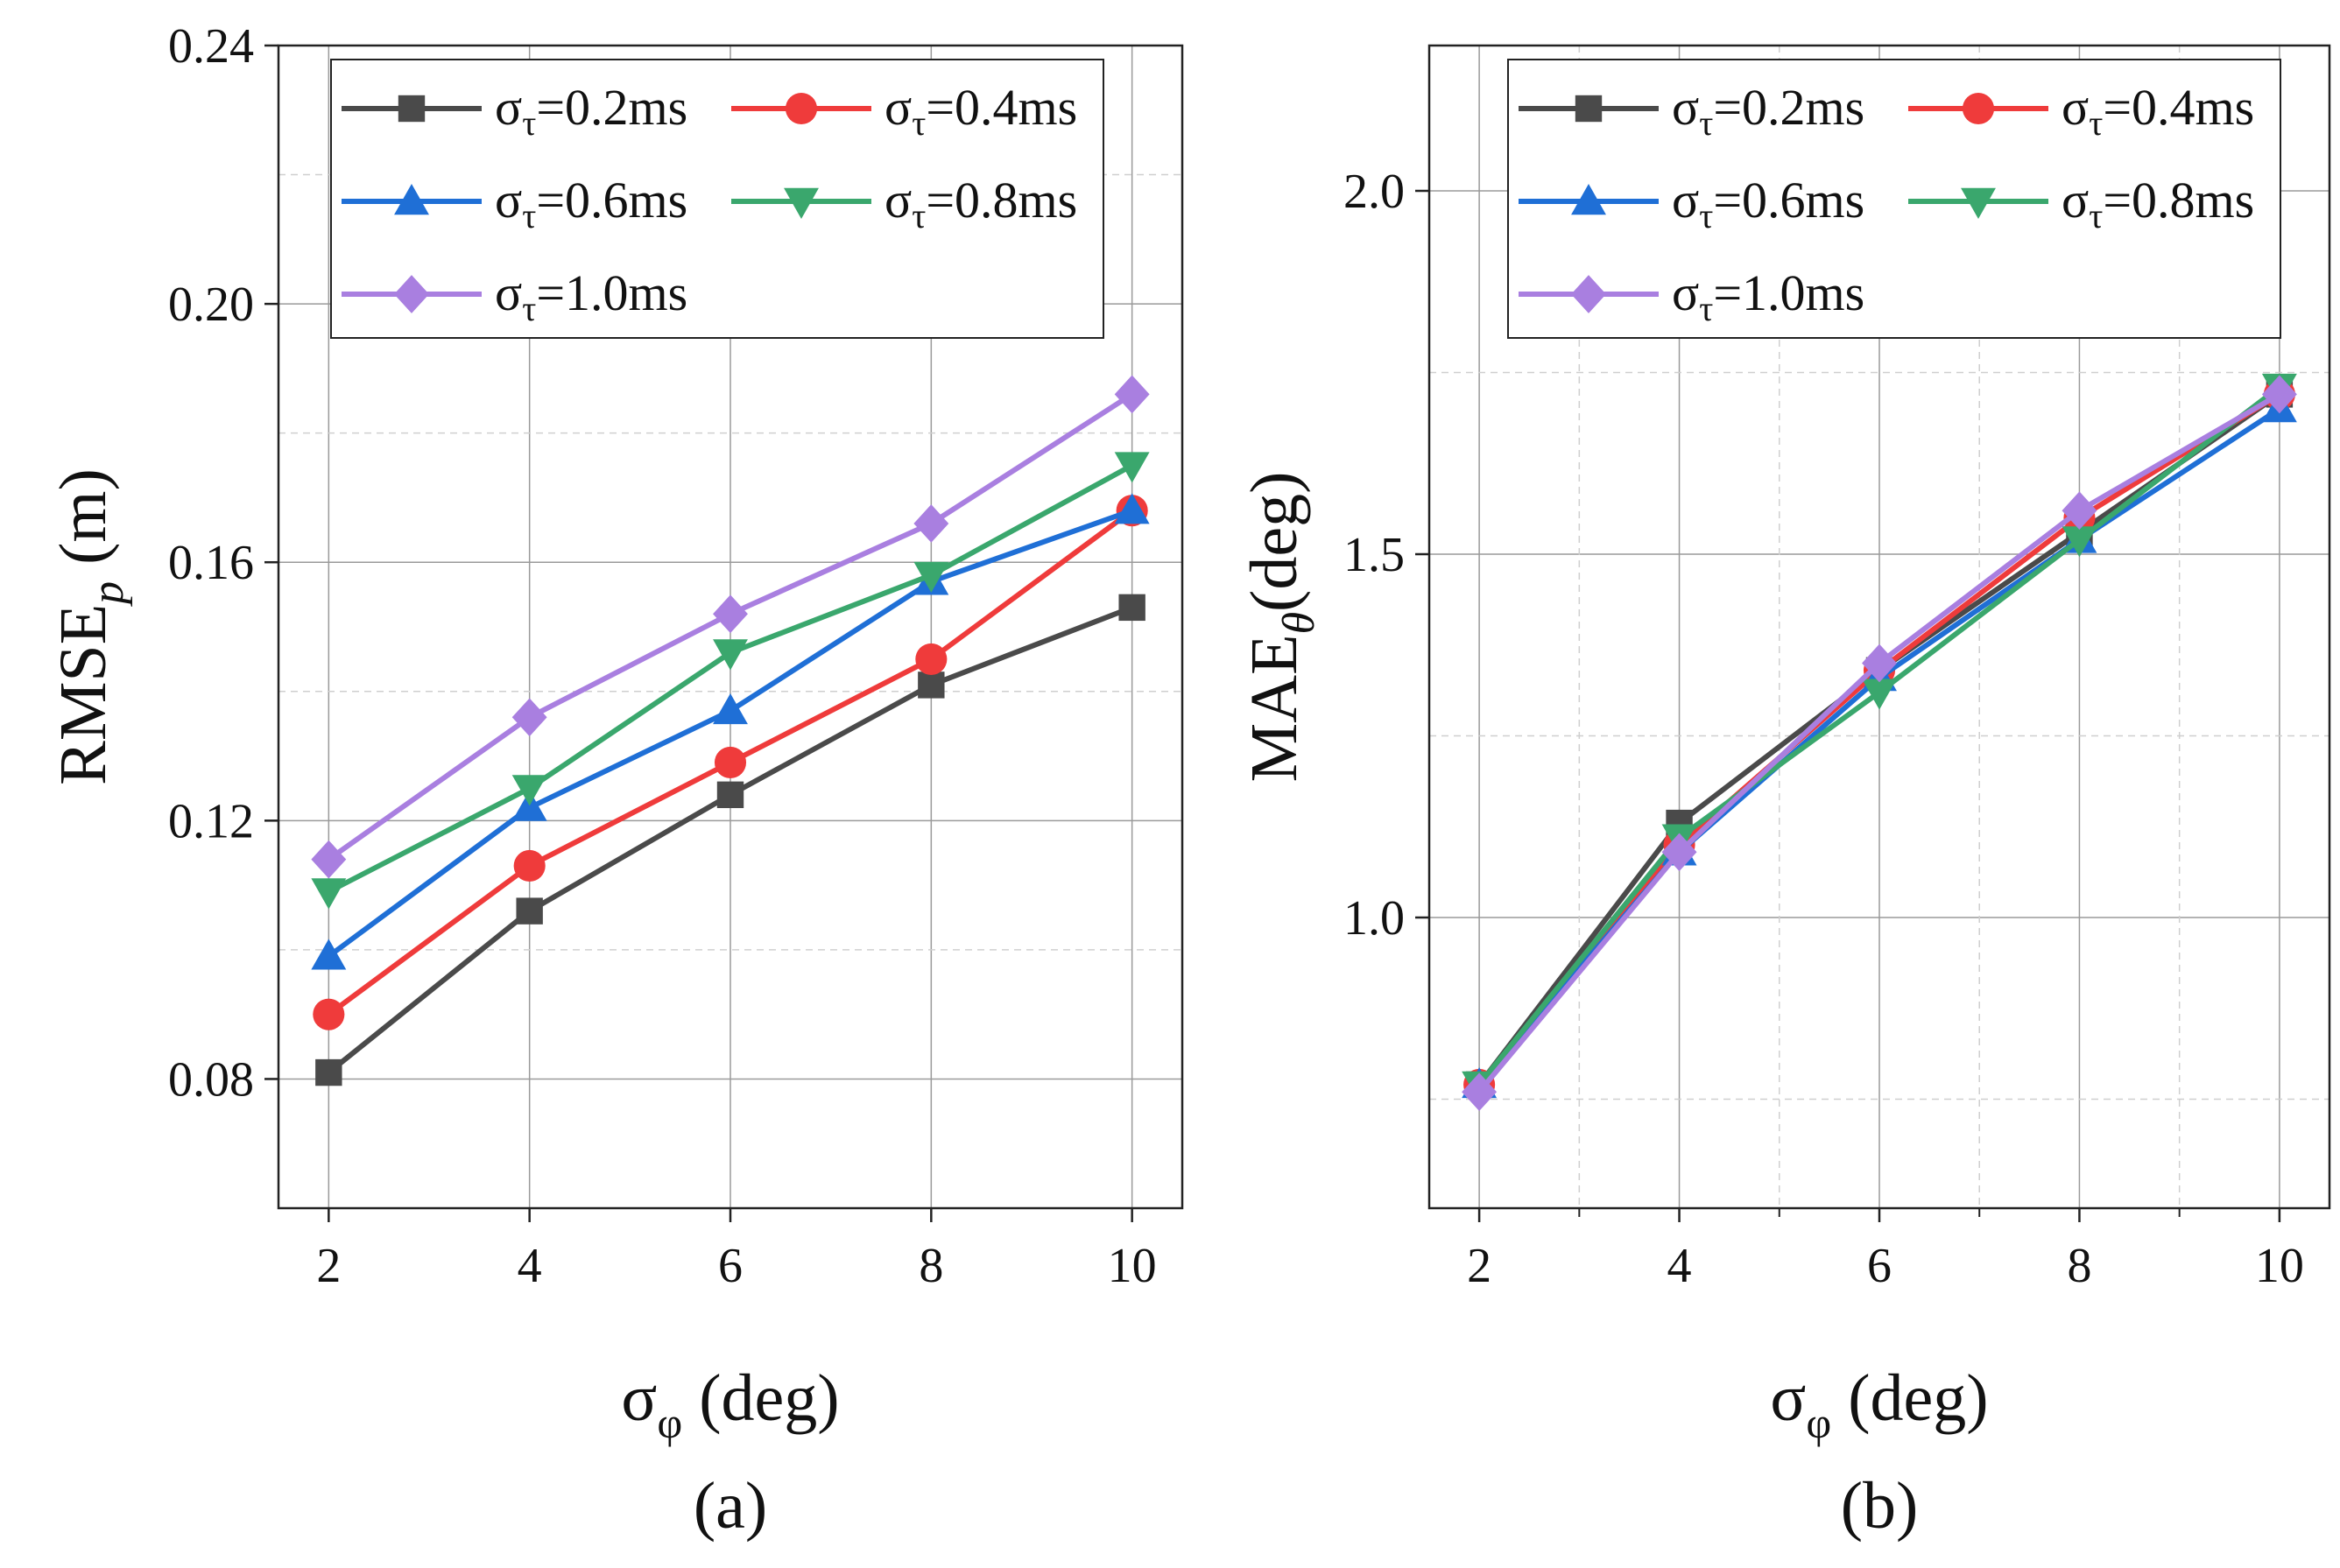 The image size is (2340, 1568). Describe the element at coordinates (1880, 1506) in the screenshot. I see `panel-caption: (b)` at that location.